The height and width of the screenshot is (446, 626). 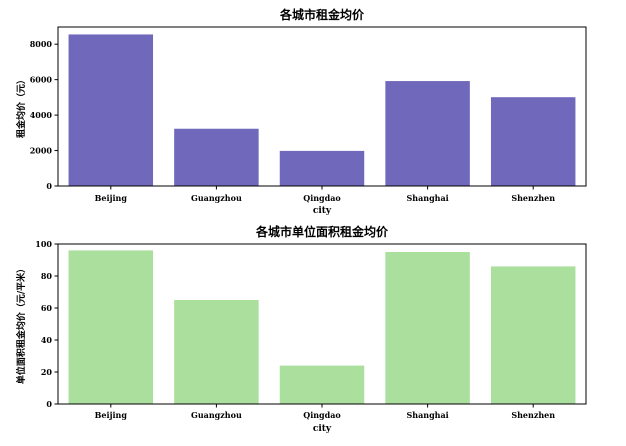 What do you see at coordinates (47, 276) in the screenshot?
I see `y-tick-label: 80` at bounding box center [47, 276].